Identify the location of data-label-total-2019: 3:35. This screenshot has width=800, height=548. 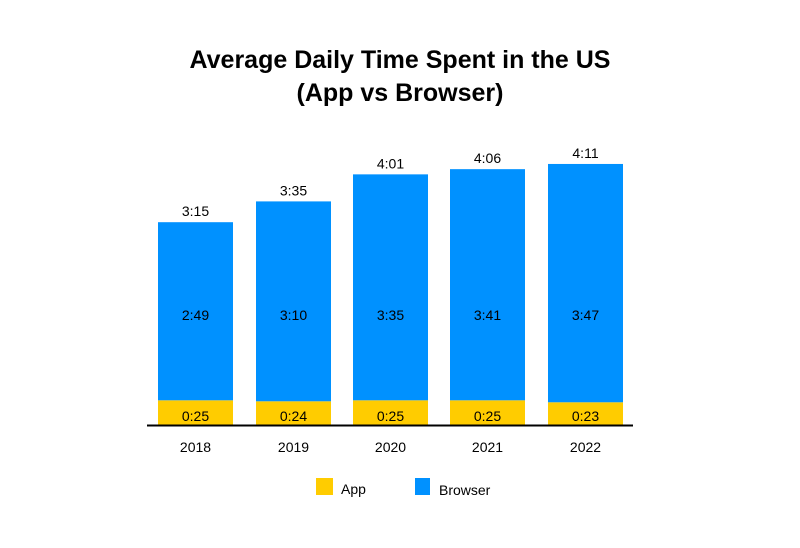
(293, 190).